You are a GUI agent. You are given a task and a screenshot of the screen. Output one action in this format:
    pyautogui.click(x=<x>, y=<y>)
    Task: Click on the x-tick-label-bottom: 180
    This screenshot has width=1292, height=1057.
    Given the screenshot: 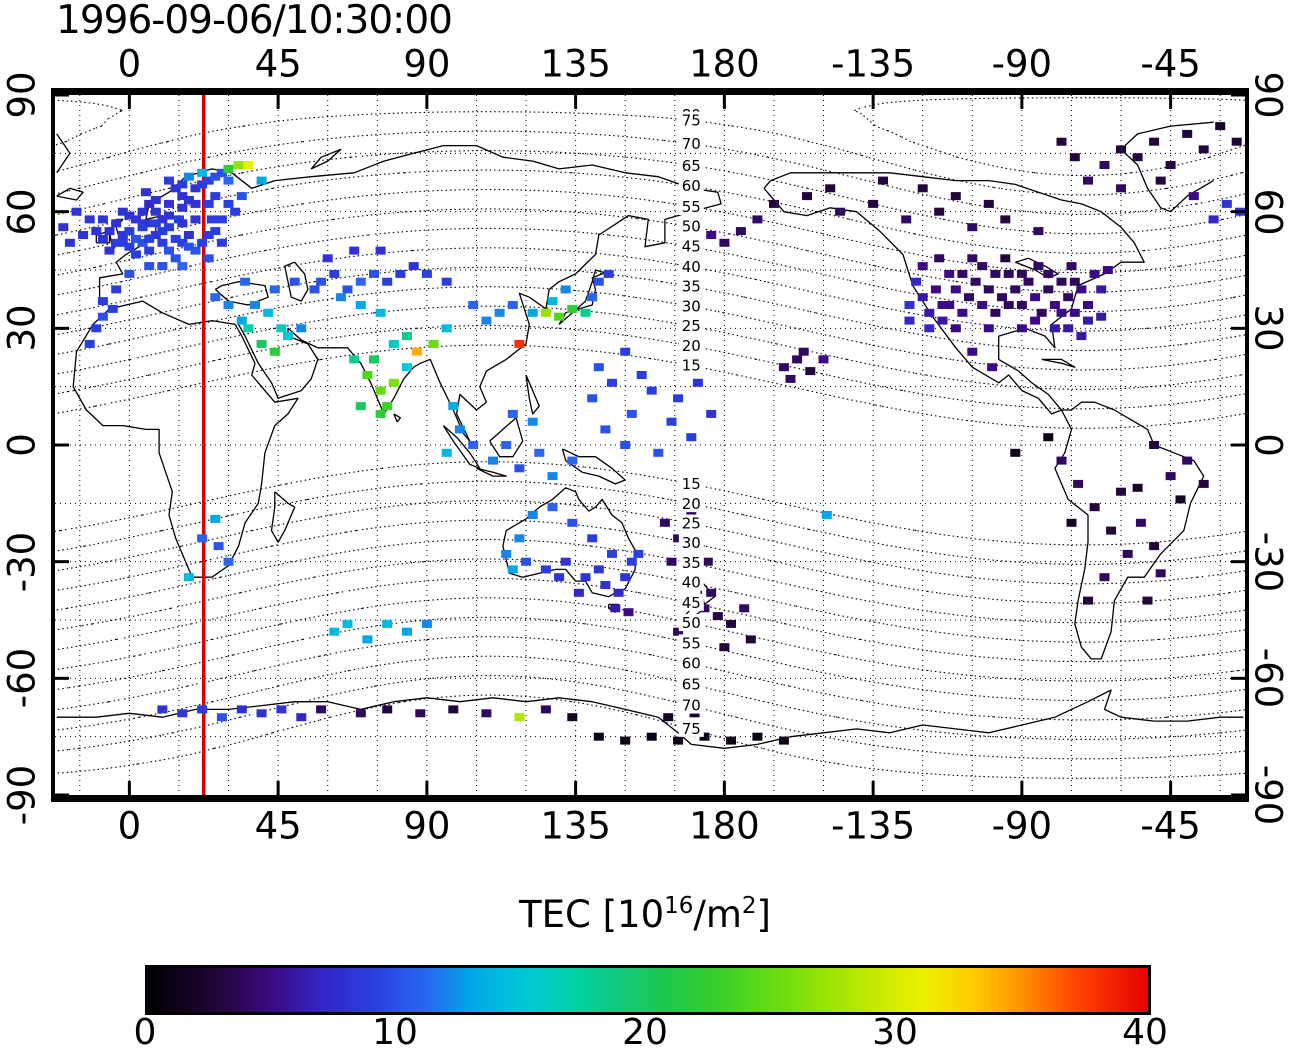 What is the action you would take?
    pyautogui.click(x=724, y=826)
    